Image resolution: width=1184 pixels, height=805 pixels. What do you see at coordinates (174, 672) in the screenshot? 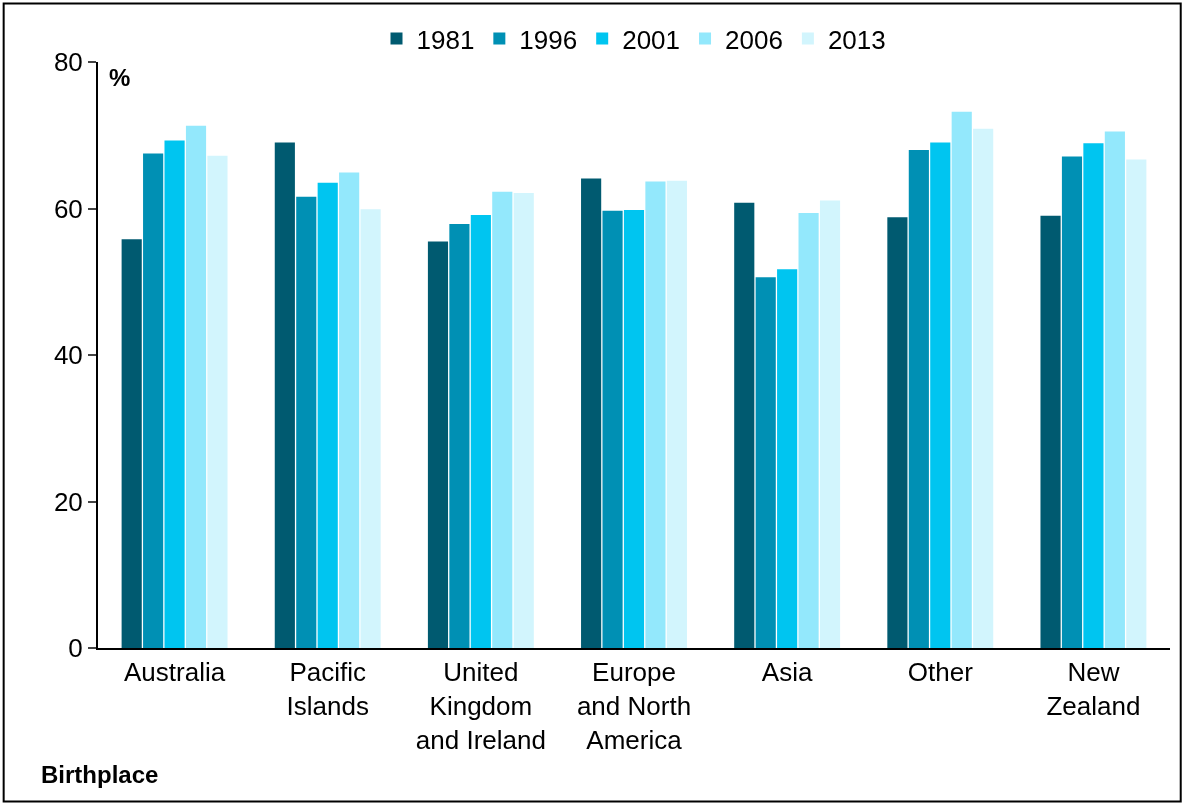
I see `x-tick-label: Australia` at bounding box center [174, 672].